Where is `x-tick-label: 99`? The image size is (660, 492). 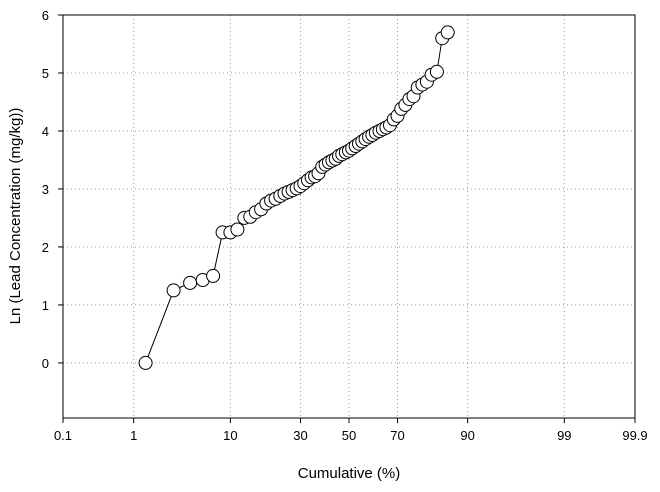 x-tick-label: 99 is located at coordinates (564, 435).